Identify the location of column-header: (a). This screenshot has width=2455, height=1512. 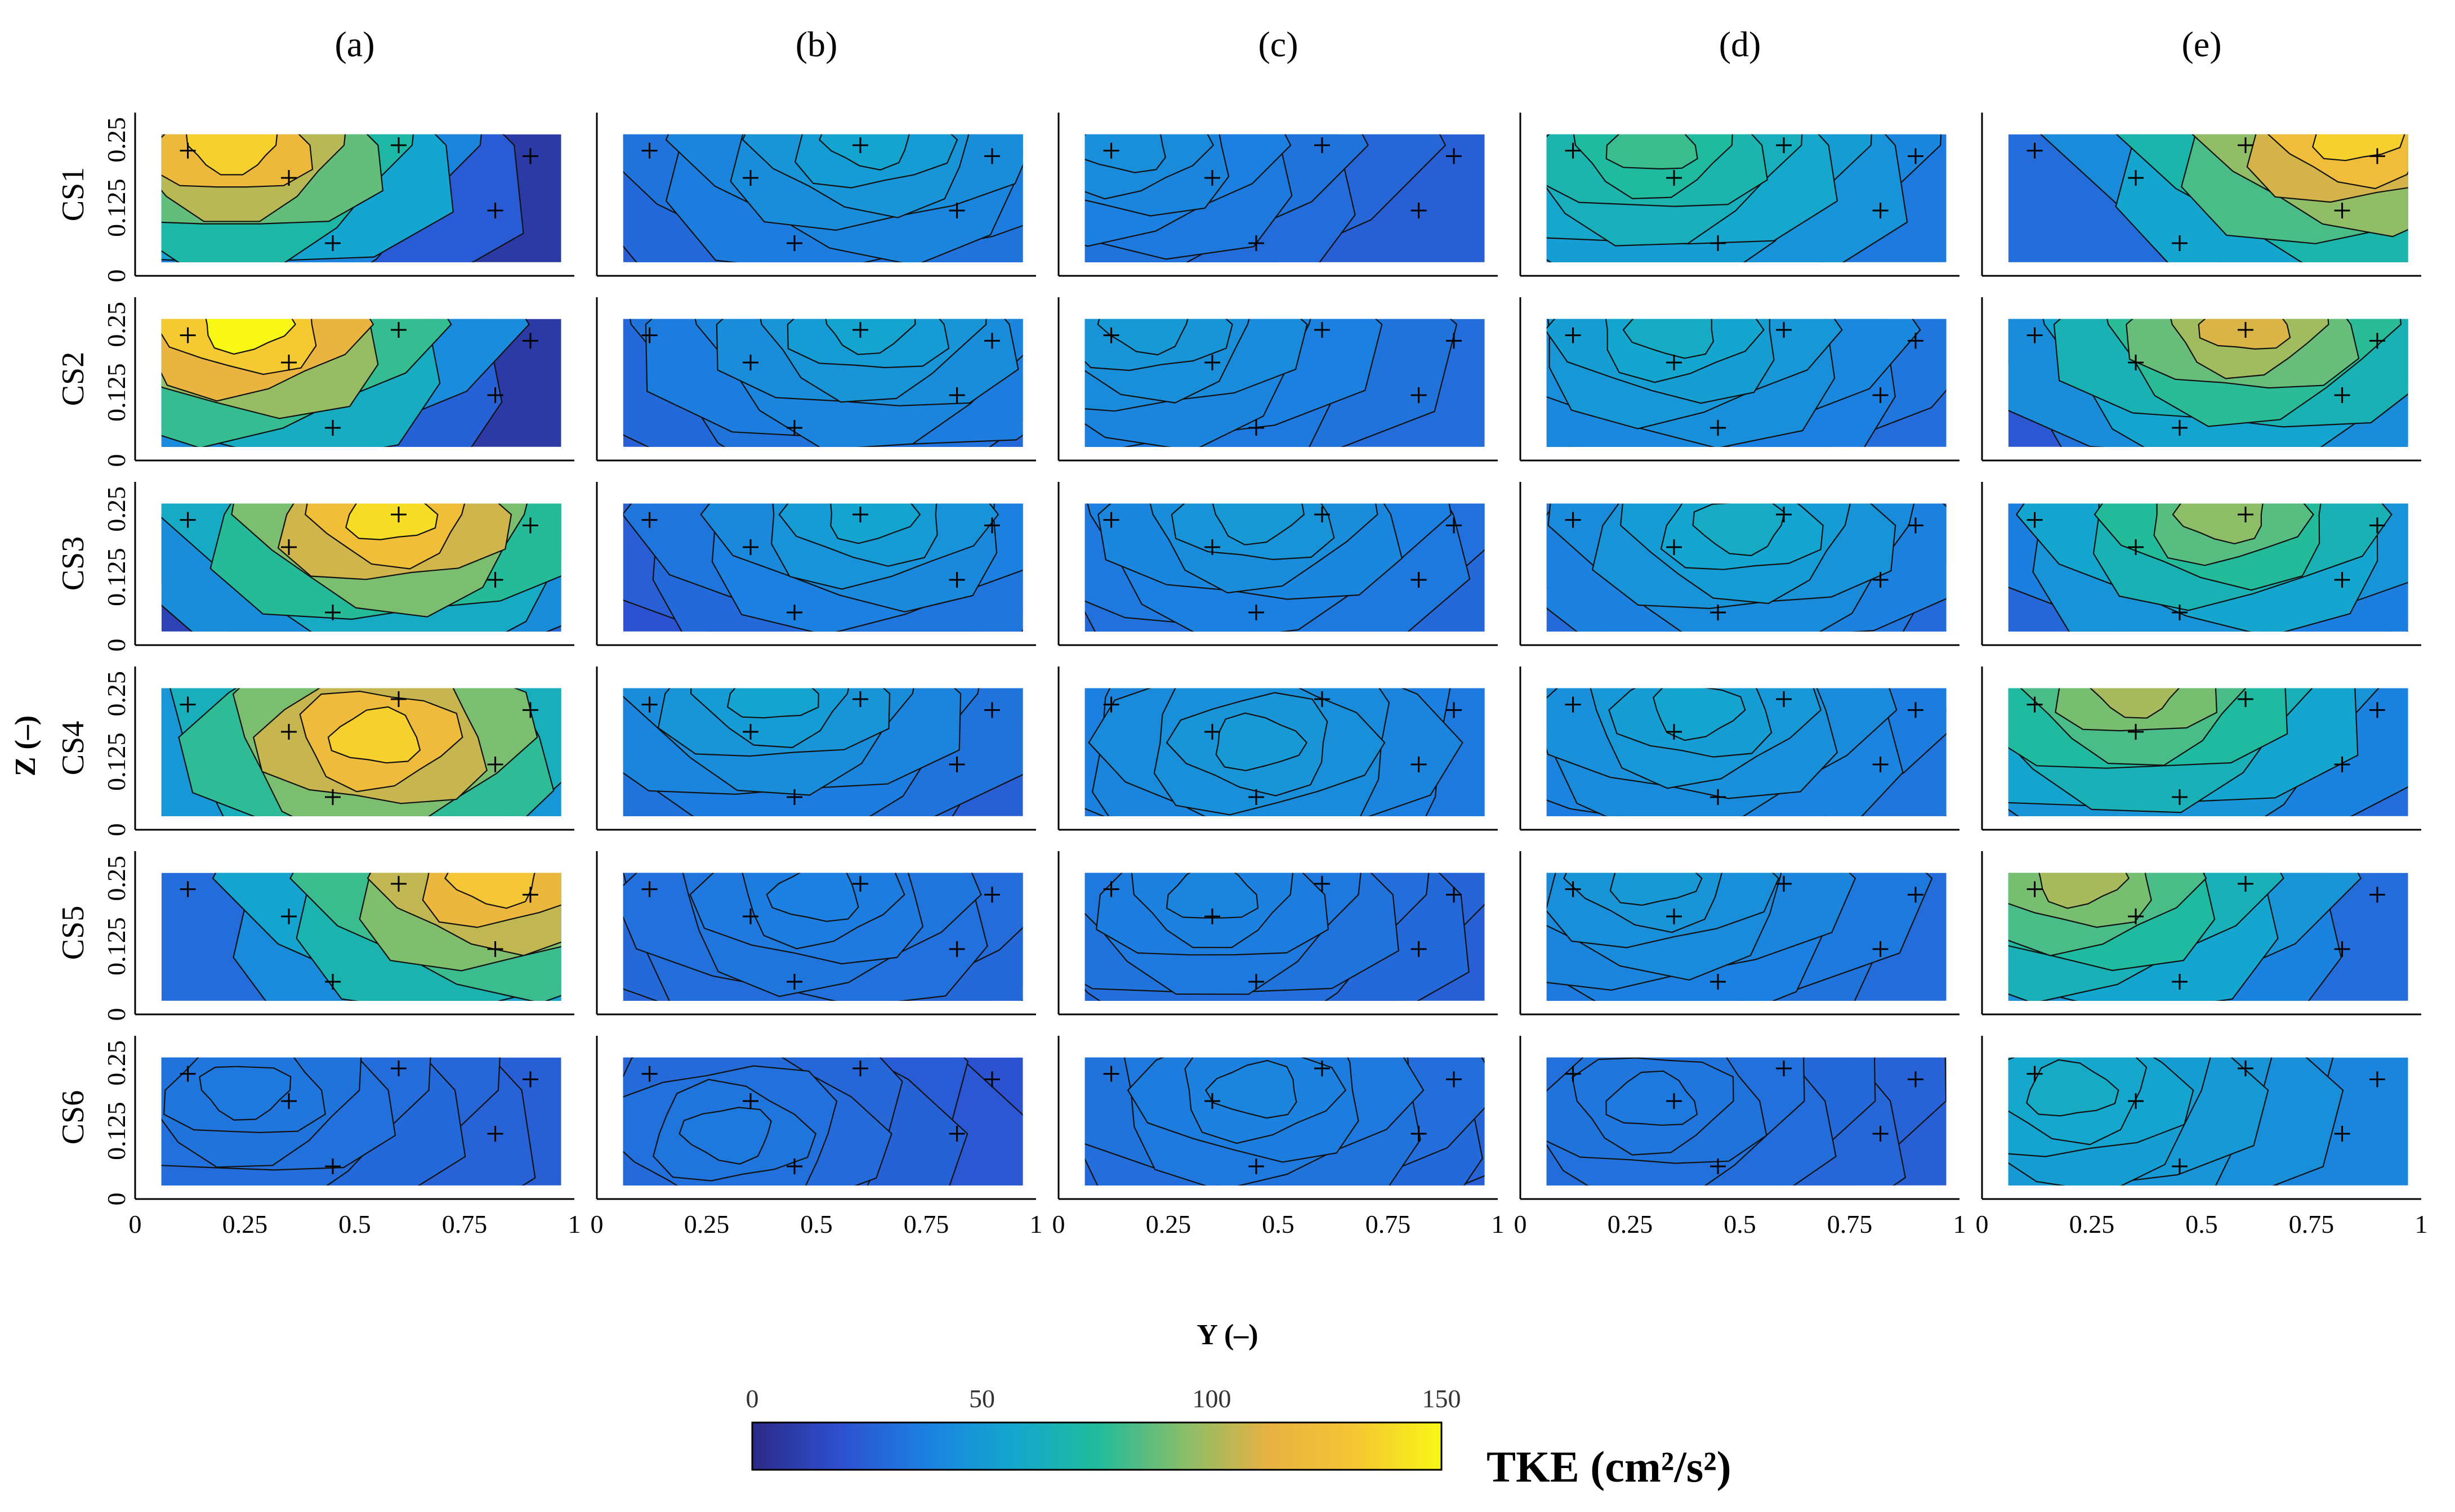
(354, 44).